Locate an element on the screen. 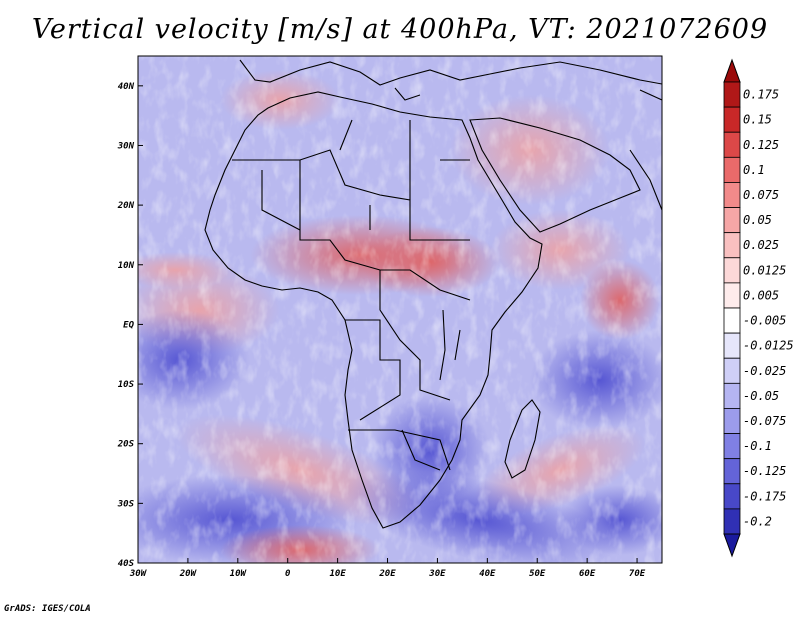 This screenshot has width=800, height=618. lat-tick-label: 20N is located at coordinates (126, 206).